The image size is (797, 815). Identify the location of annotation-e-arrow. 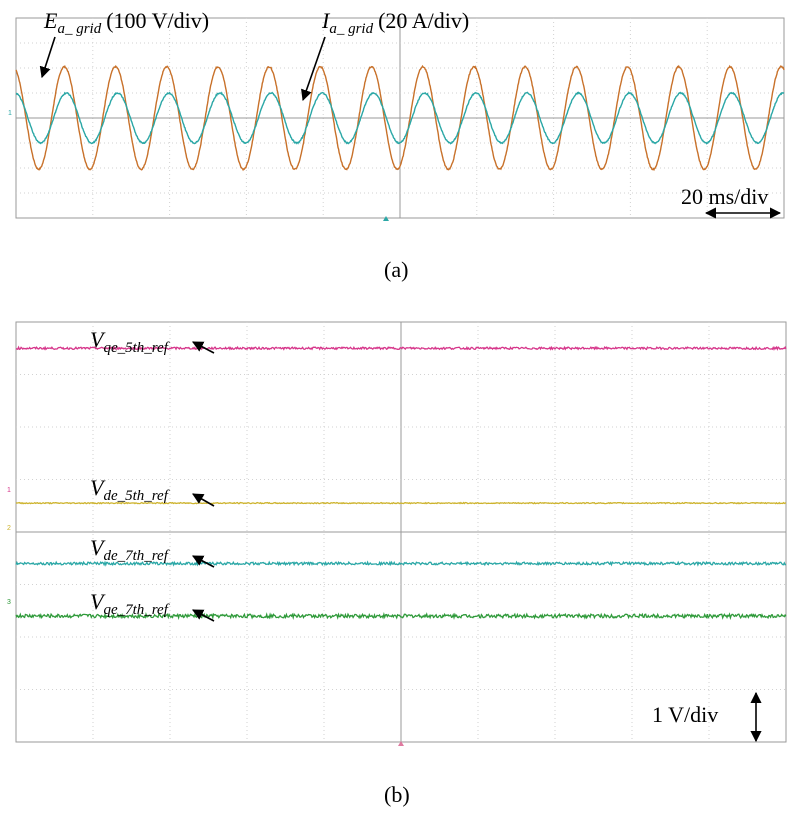
(47, 57).